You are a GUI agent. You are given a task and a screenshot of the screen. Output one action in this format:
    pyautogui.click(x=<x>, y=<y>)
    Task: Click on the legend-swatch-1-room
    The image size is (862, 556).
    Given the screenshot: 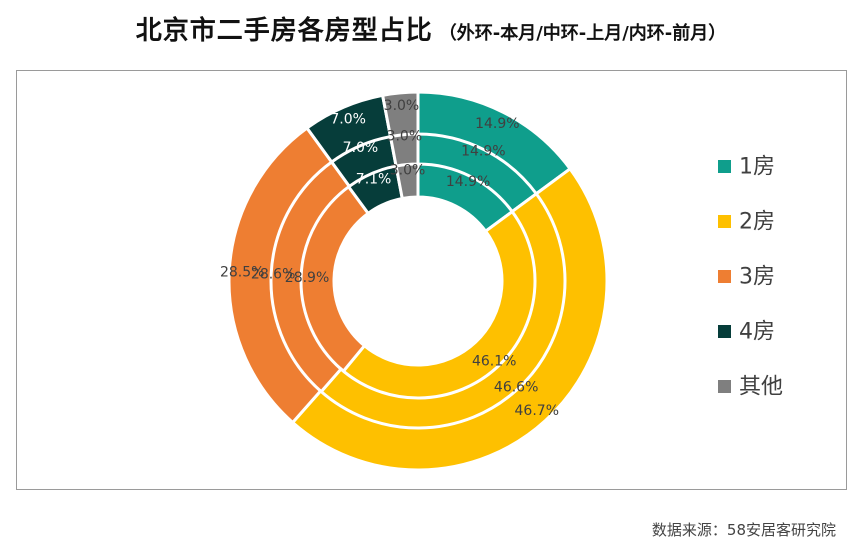 What is the action you would take?
    pyautogui.click(x=724, y=166)
    